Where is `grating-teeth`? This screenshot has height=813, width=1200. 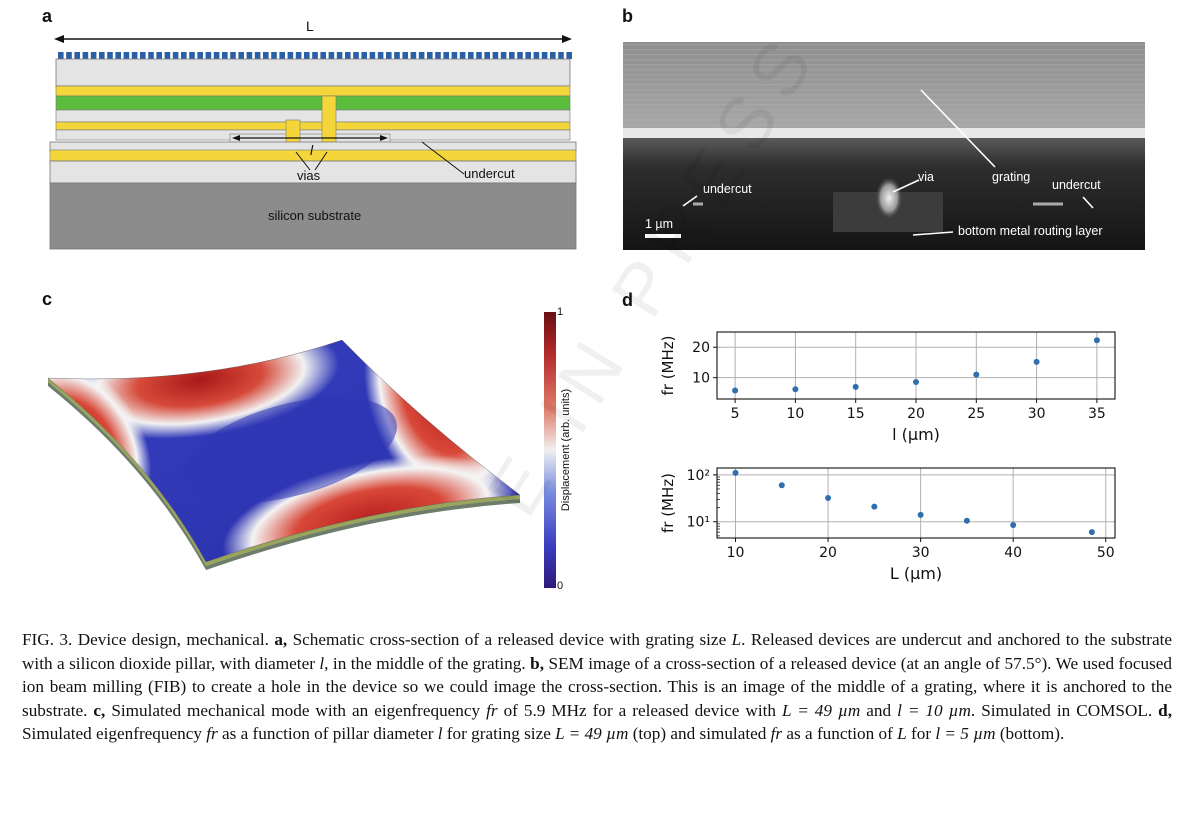 grating-teeth is located at coordinates (315, 55).